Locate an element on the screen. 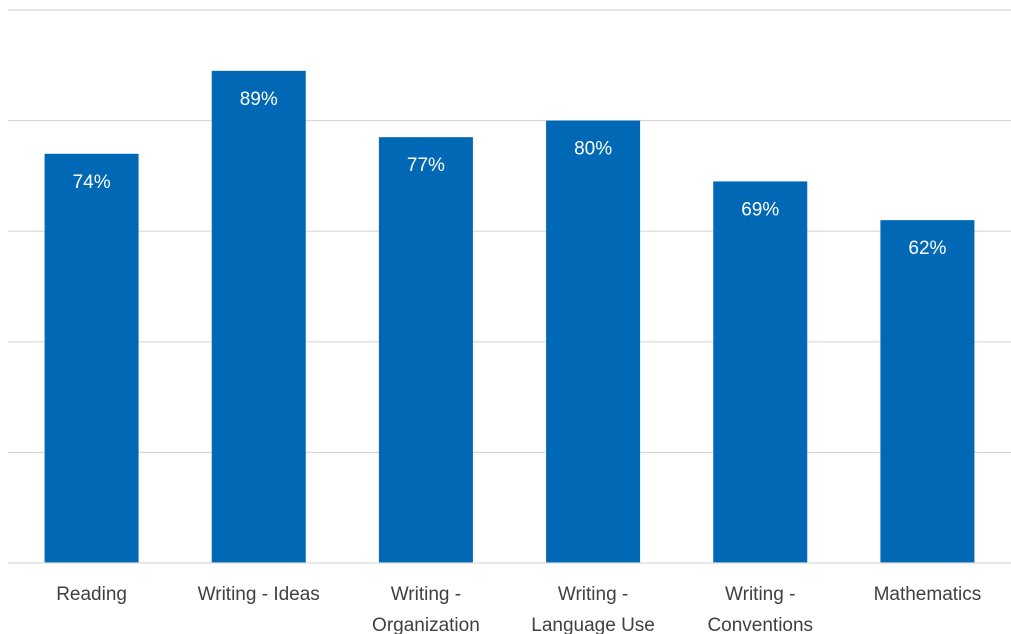 This screenshot has width=1011, height=634. category-label-5-line-1: Writing - is located at coordinates (760, 594).